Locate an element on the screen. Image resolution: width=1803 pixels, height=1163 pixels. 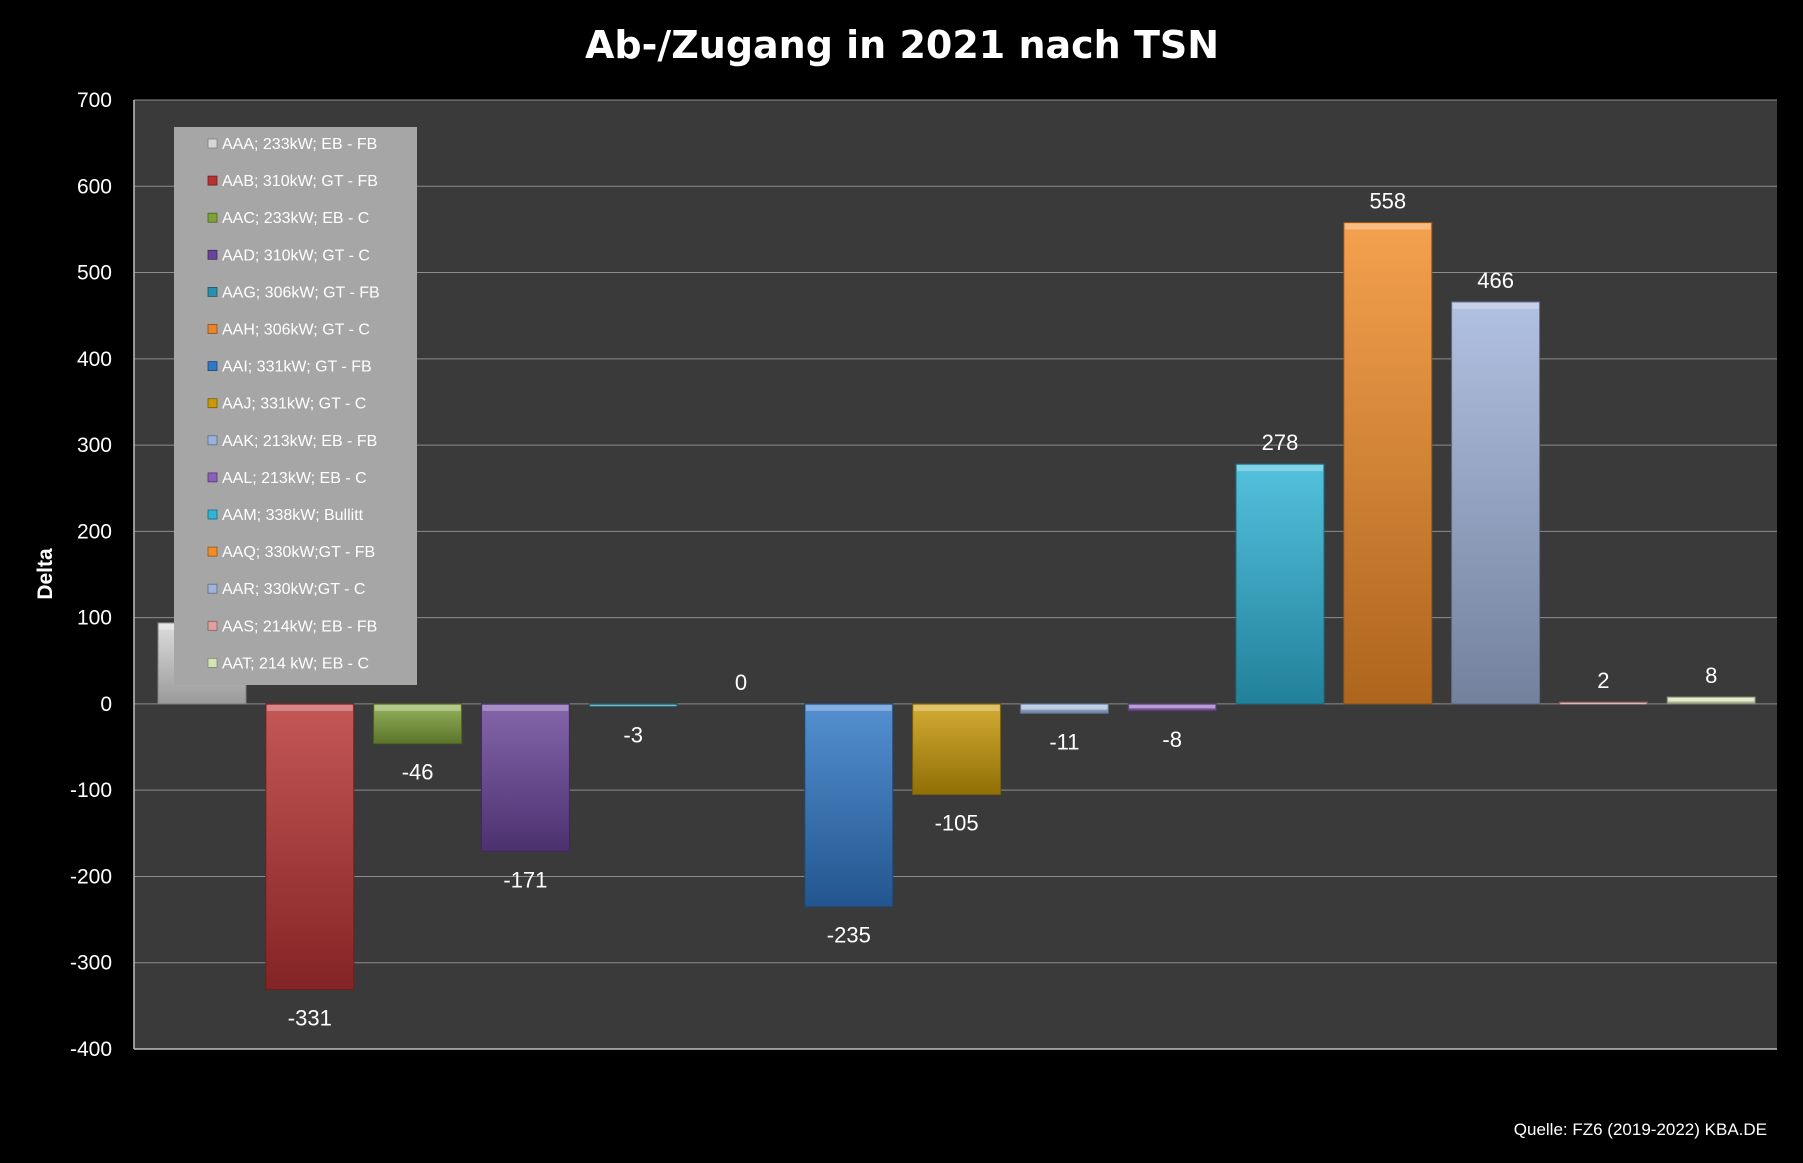
legend-item: AAH; 306kW; GT - C is located at coordinates (288, 330).